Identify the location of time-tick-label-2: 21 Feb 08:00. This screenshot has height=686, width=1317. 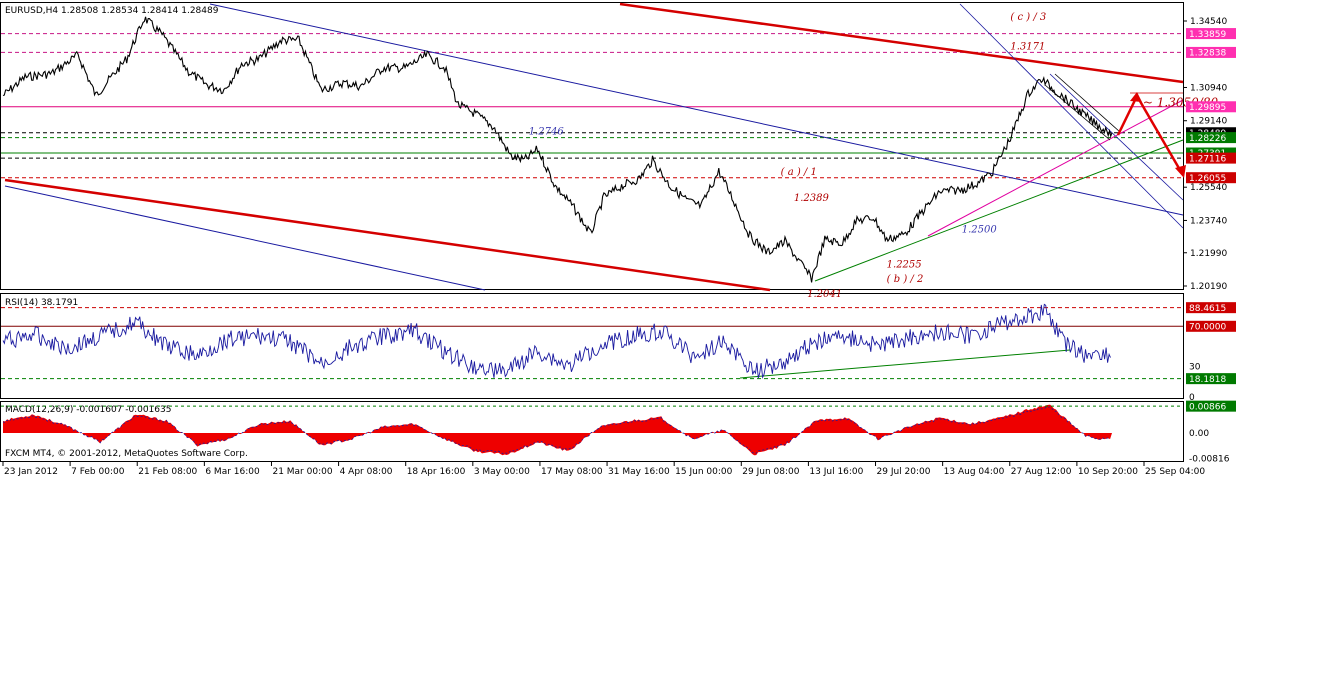
(167, 472).